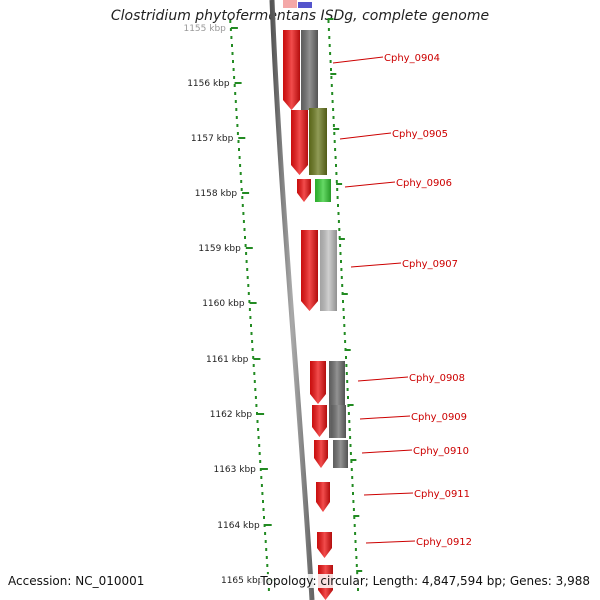 This screenshot has width=600, height=600. Describe the element at coordinates (308, 300) in the screenshot. I see `cds-track` at that location.